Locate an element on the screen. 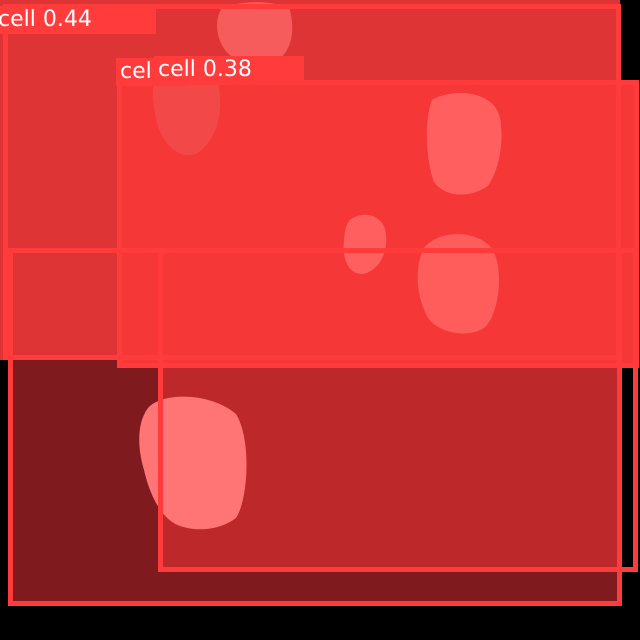  bbox-label-text: cell 0.44 is located at coordinates (46, 19).